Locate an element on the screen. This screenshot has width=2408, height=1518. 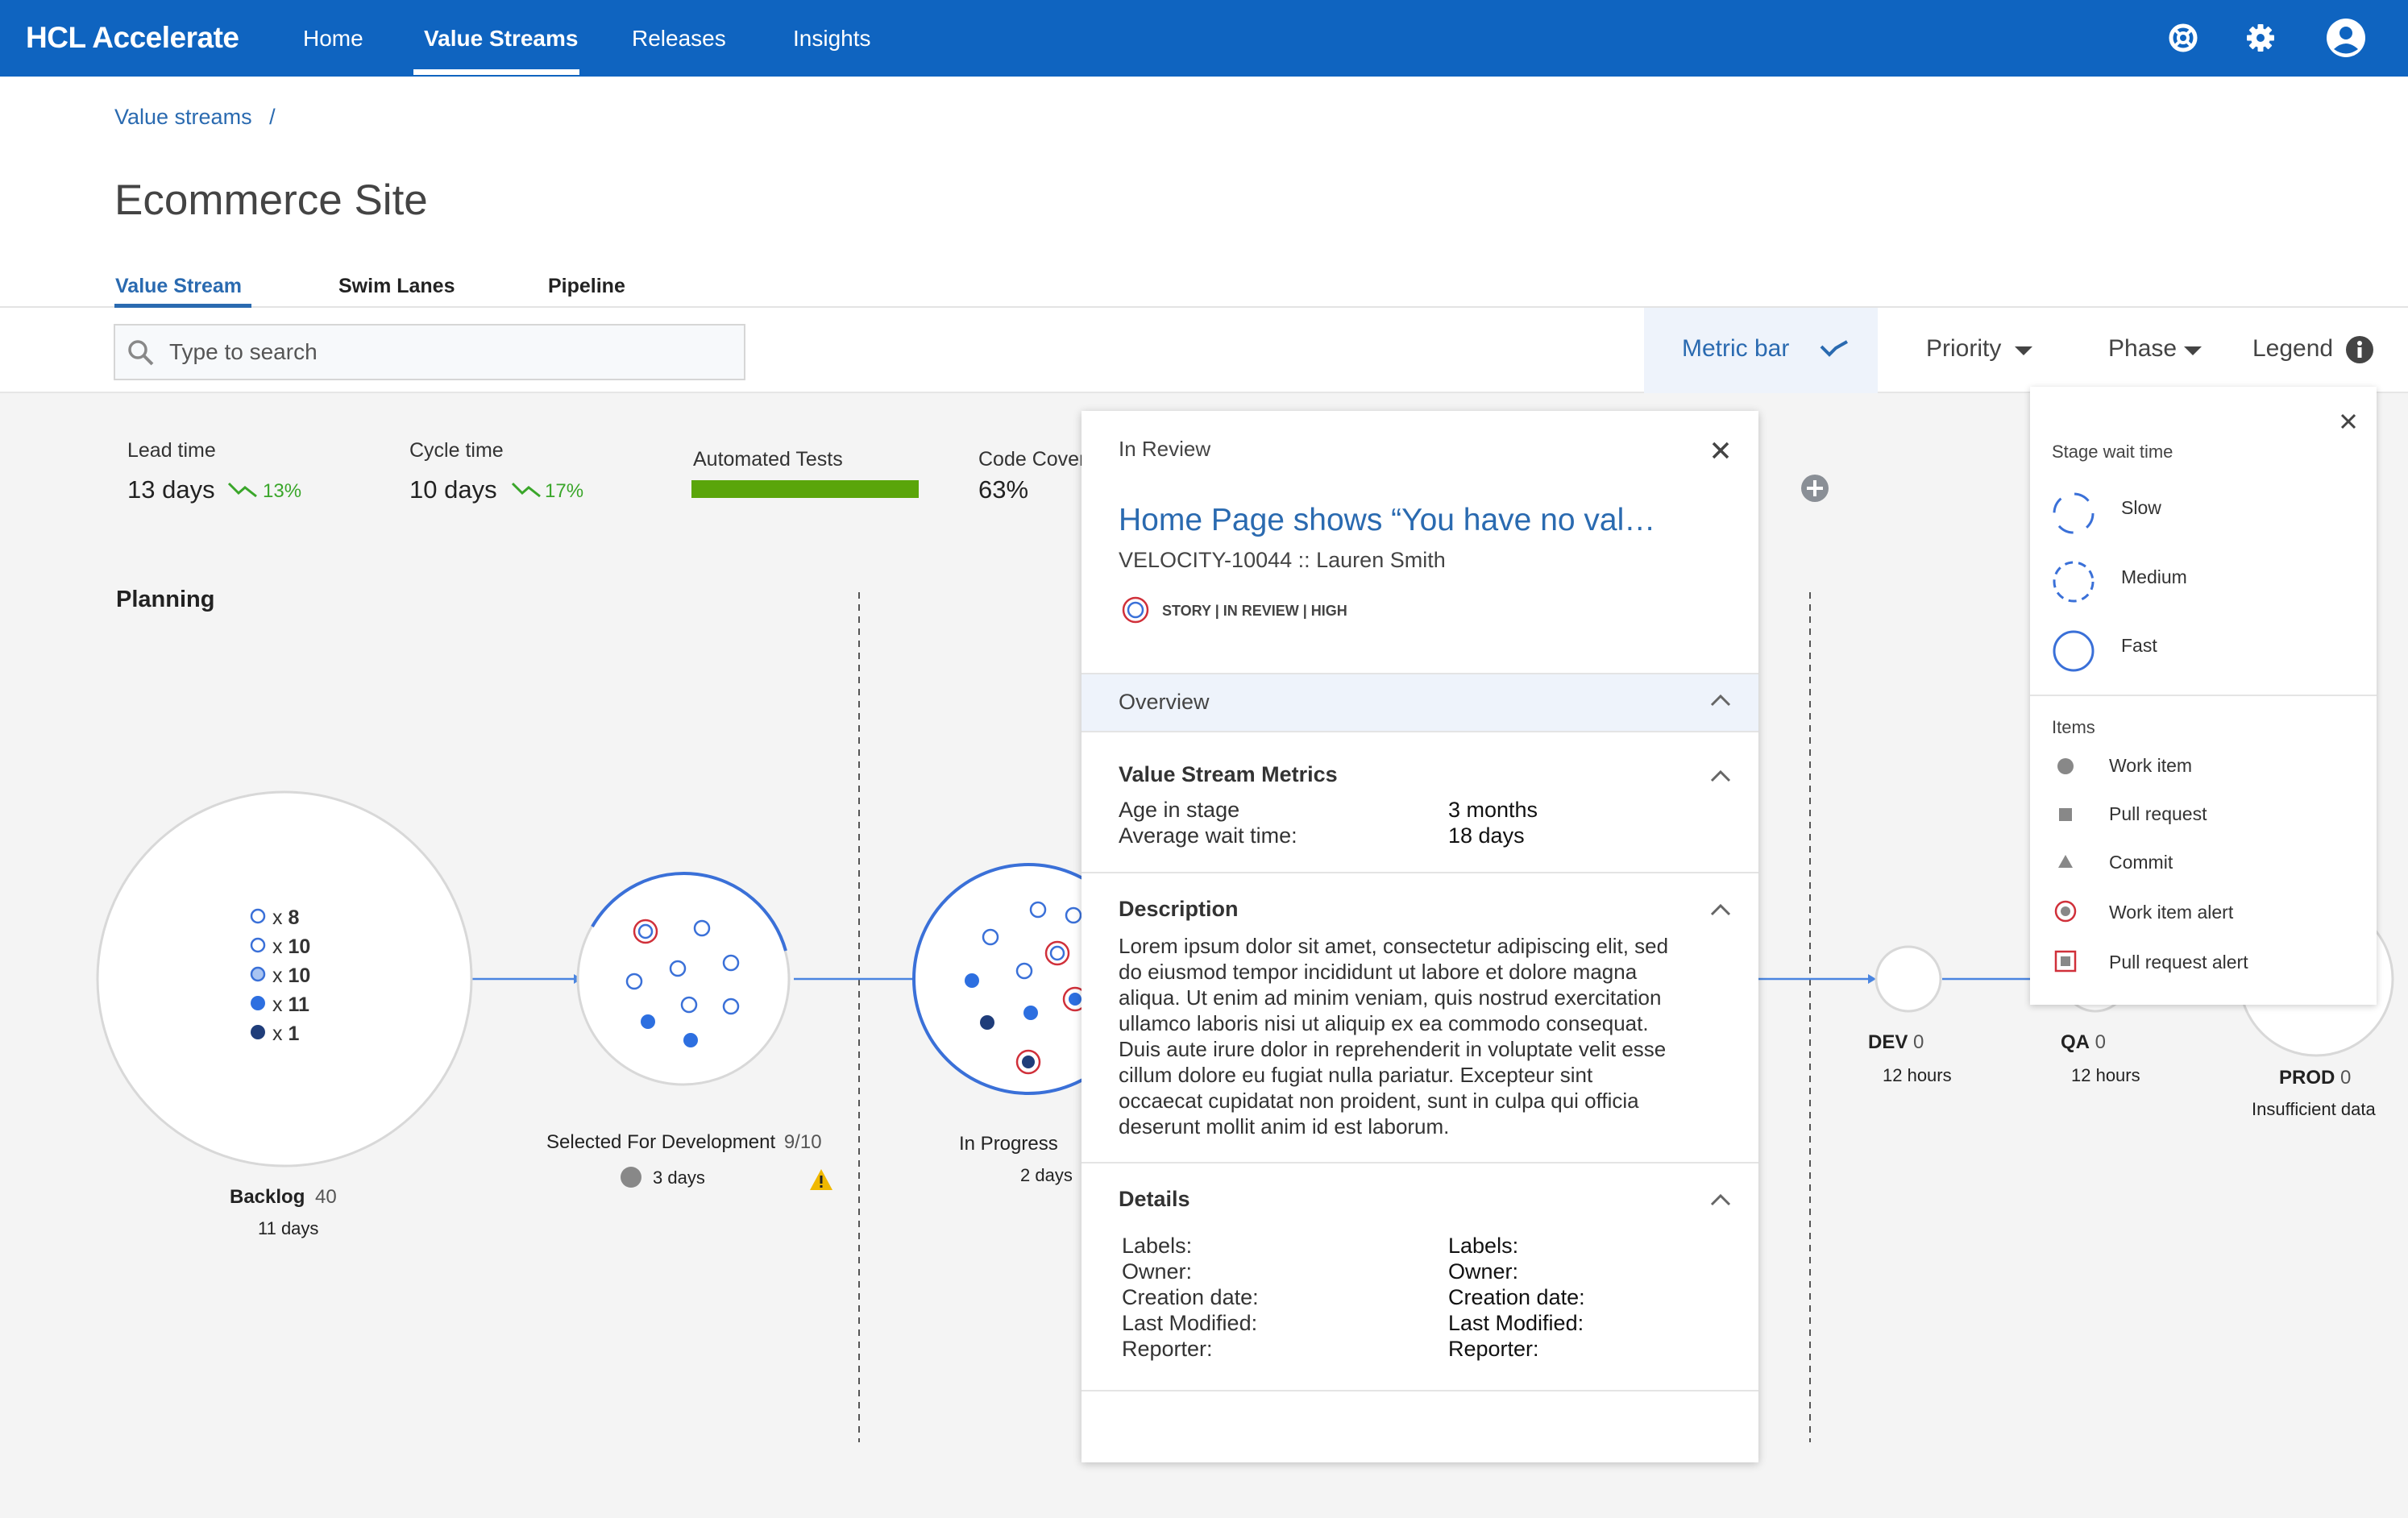
backlog-item-counts: x 8 x 10 x 10 x 11 x 1 is located at coordinates (291, 975).